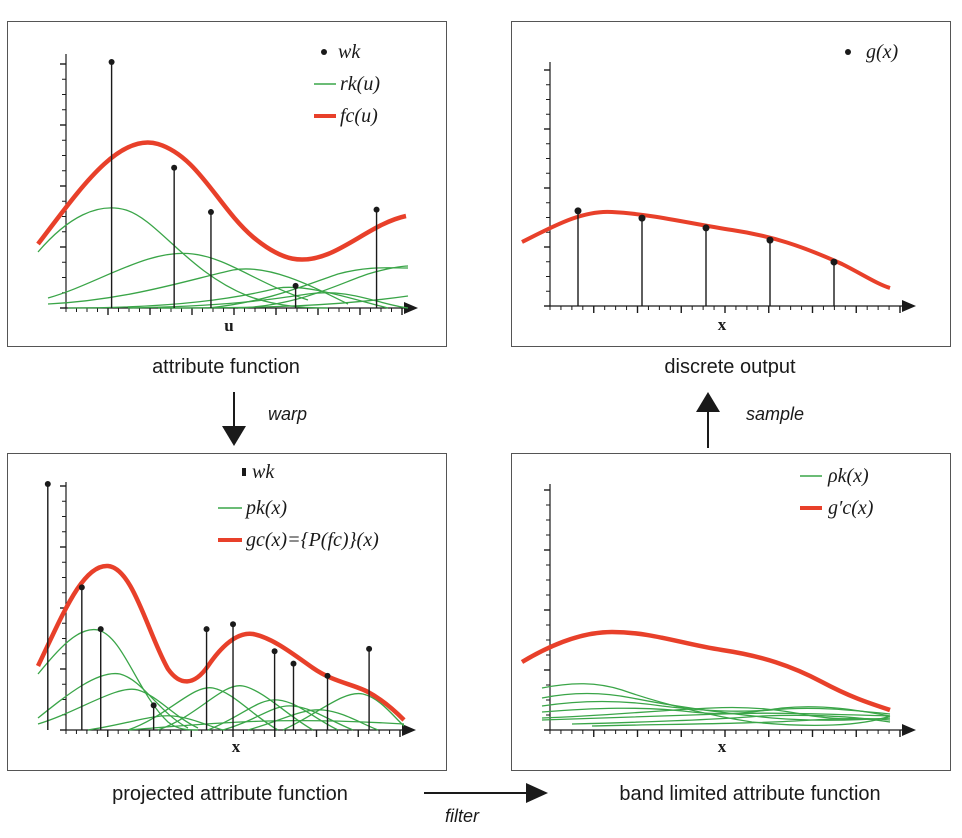 This screenshot has width=962, height=838. Describe the element at coordinates (848, 476) in the screenshot. I see `legend-label-rho: ρk(x)` at that location.